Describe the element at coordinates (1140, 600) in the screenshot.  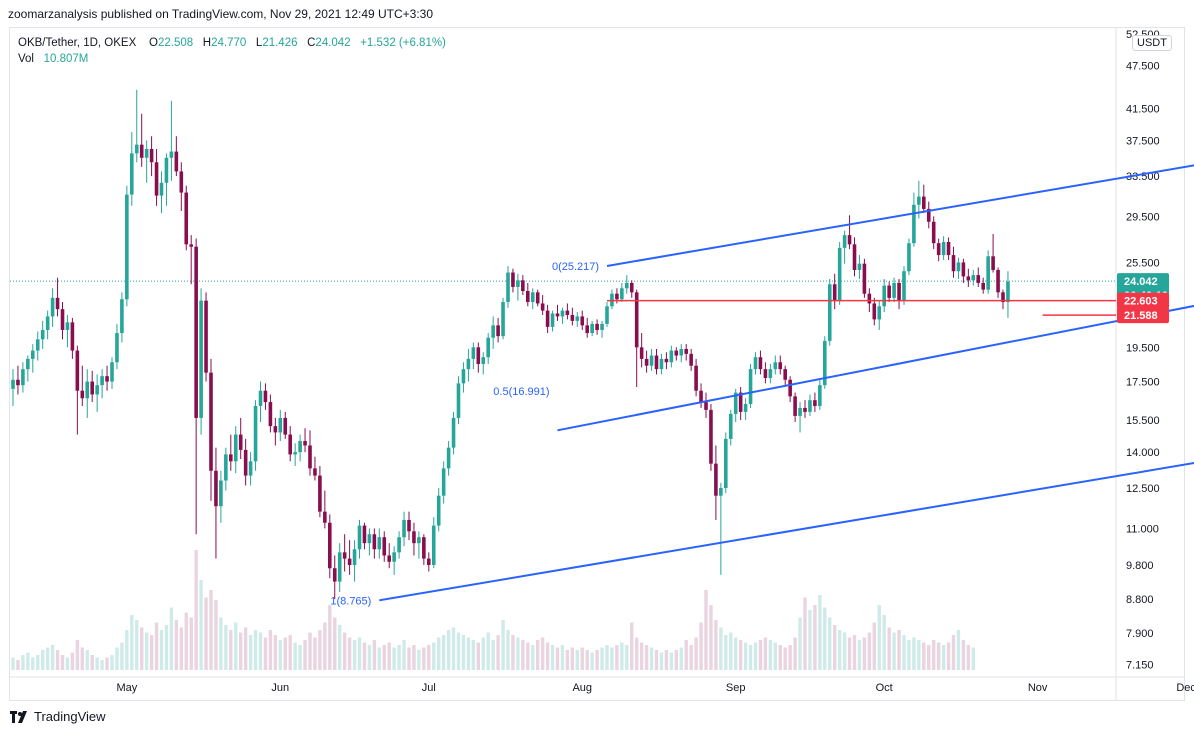
I see `y-tick-label: 8.800` at that location.